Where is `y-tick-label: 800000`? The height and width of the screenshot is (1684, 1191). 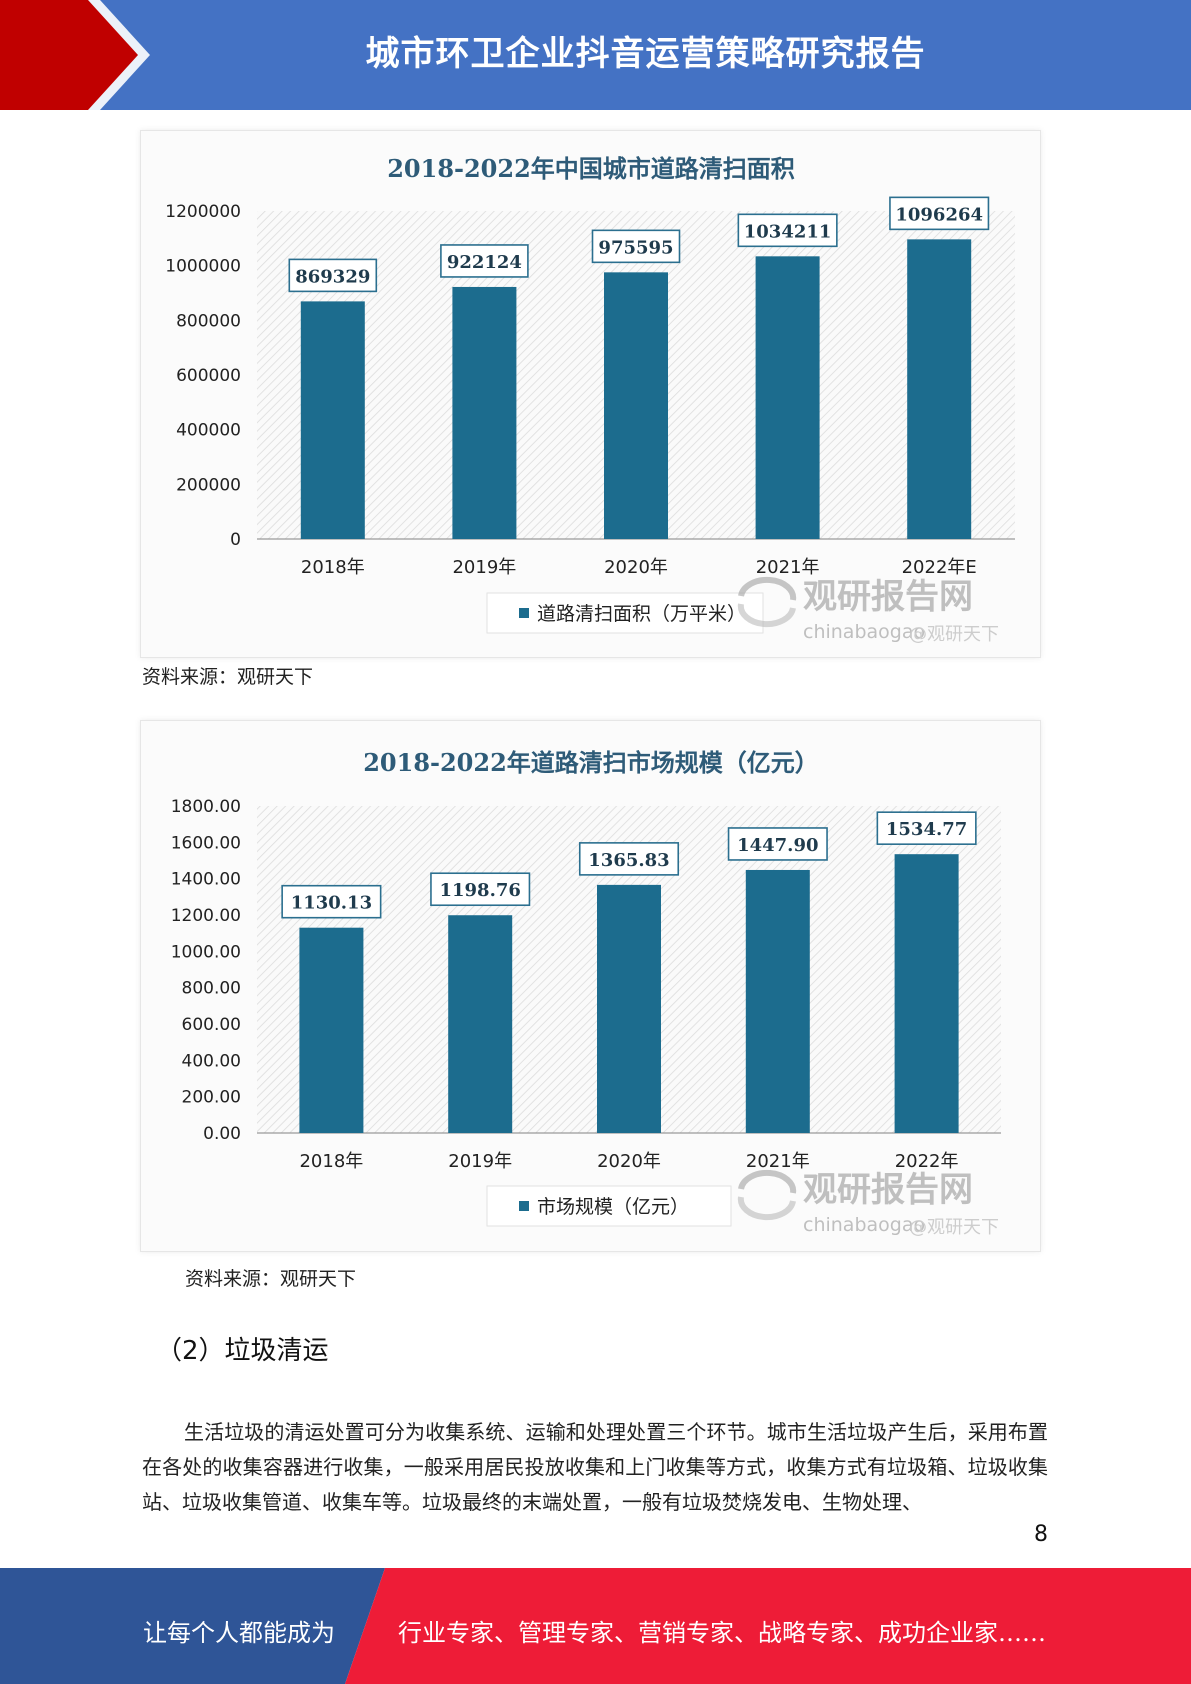
y-tick-label: 800000 is located at coordinates (208, 321).